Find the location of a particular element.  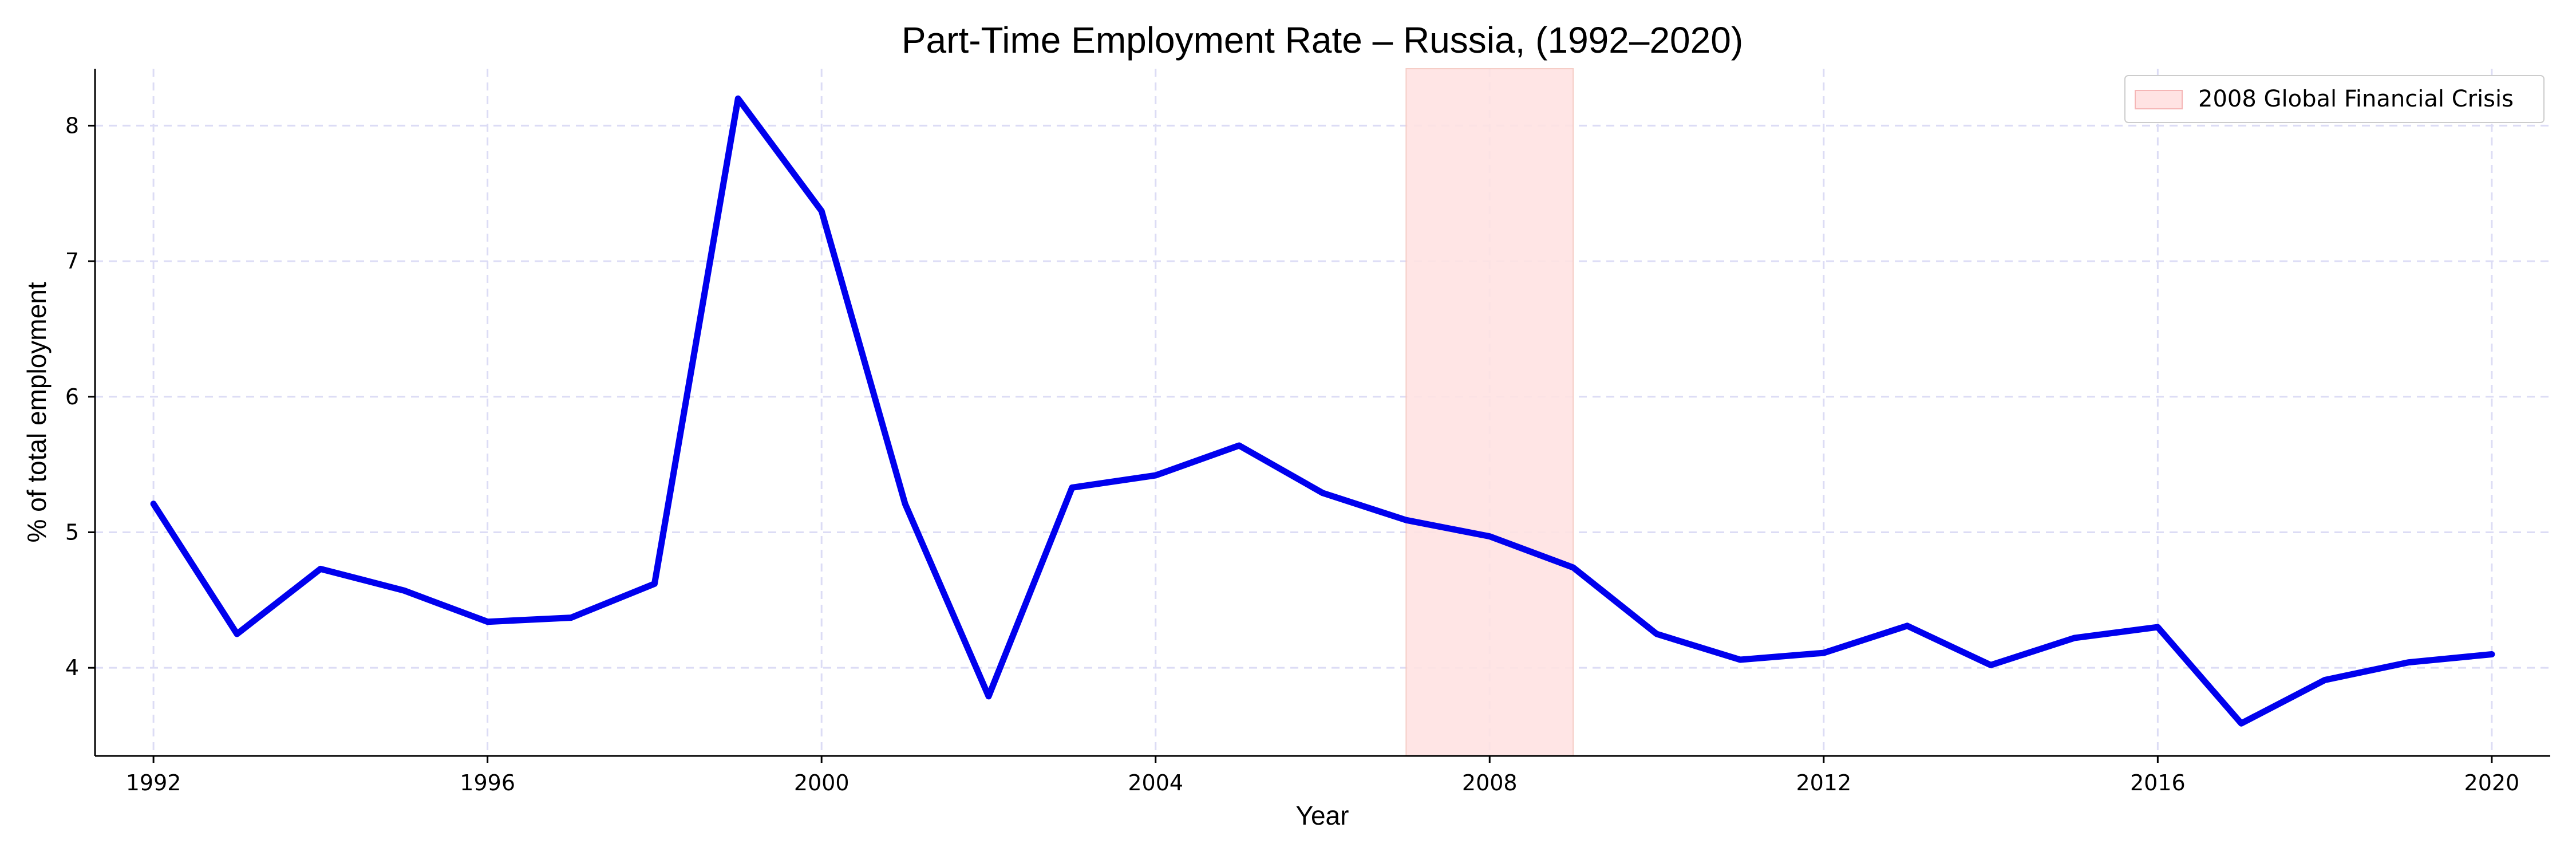

x-tick-label: 1992 is located at coordinates (153, 782).